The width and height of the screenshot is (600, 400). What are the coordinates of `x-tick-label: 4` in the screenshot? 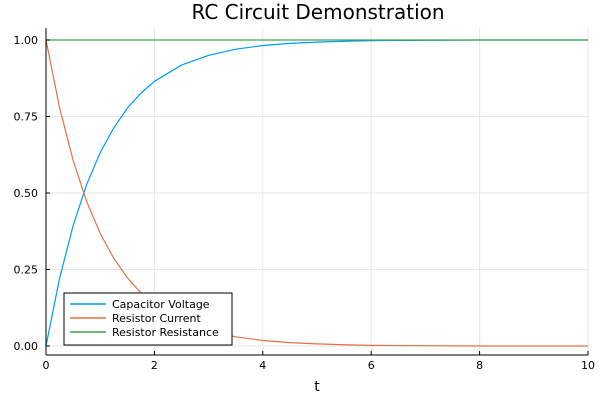 It's located at (262, 365).